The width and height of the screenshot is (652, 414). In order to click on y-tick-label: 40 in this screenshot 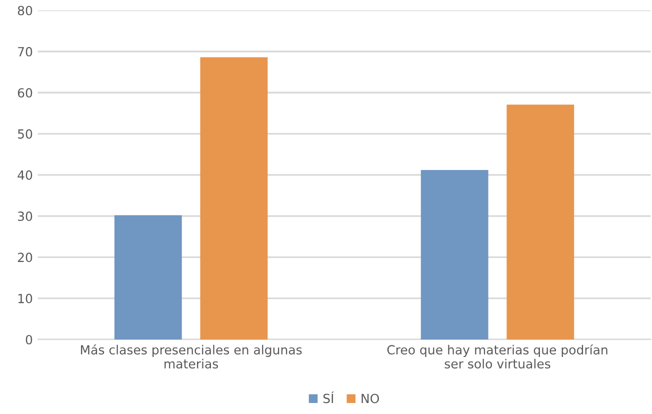, I will do `click(25, 175)`.